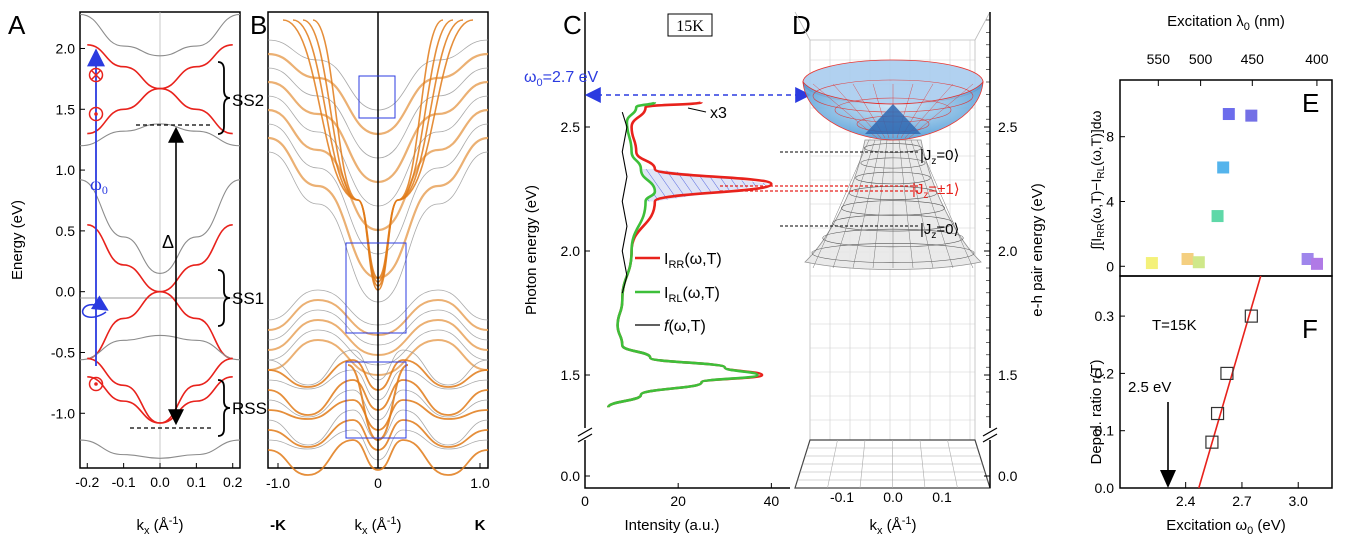  What do you see at coordinates (376, 288) in the screenshot?
I see `ss1-box` at bounding box center [376, 288].